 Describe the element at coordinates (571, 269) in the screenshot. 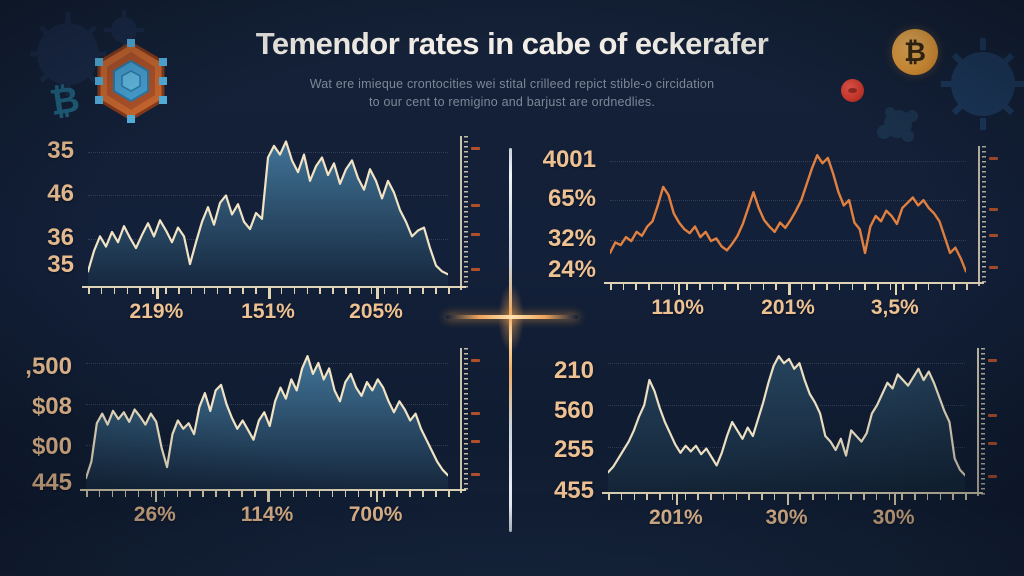

I see `y-tick-label: 24%` at that location.